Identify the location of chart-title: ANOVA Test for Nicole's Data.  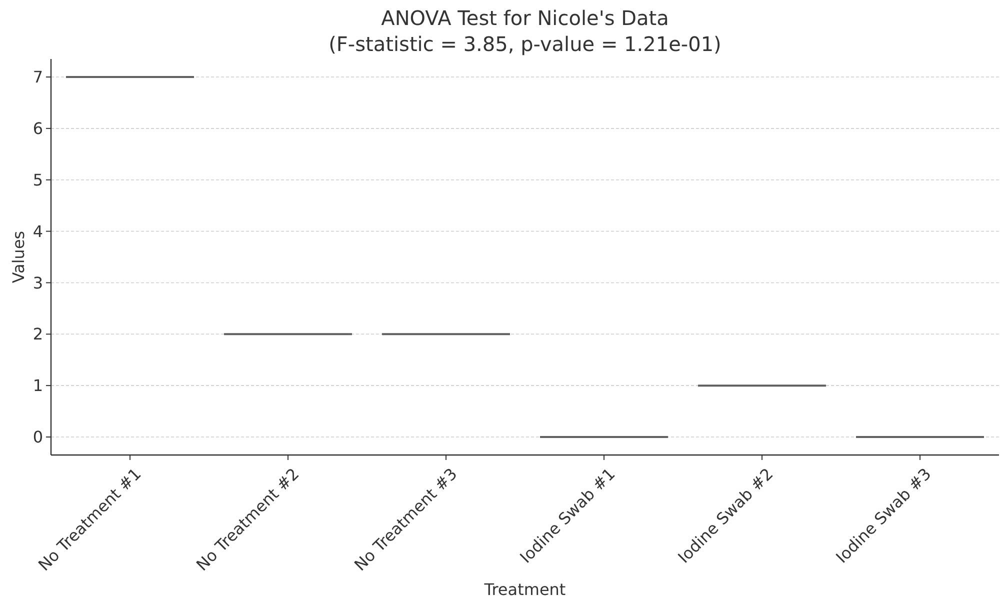
(525, 18).